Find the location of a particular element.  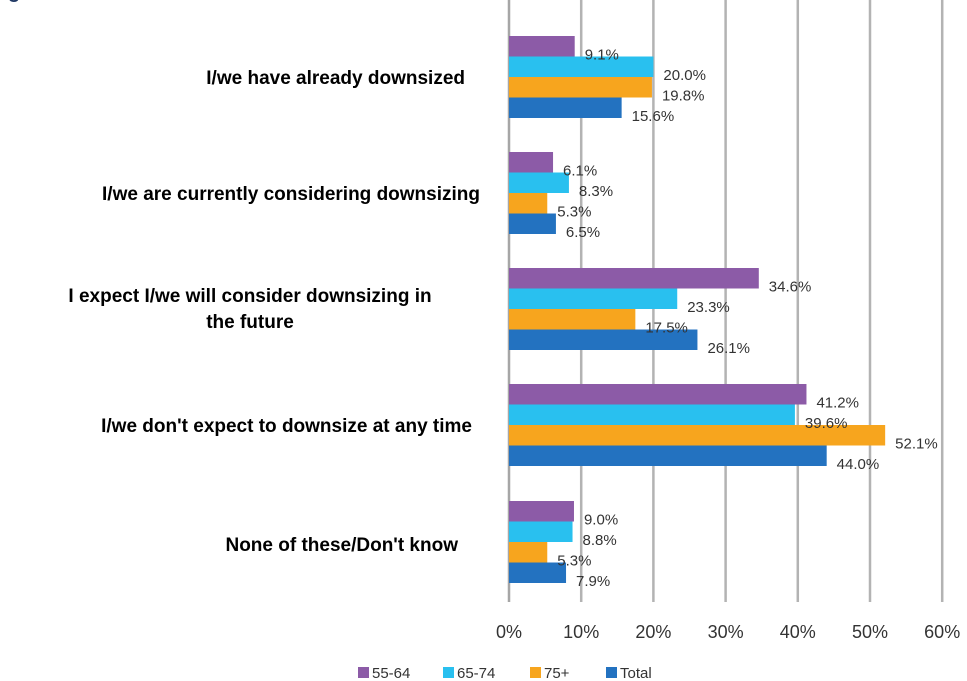

category-label: None of these/Don't know is located at coordinates (341, 545).